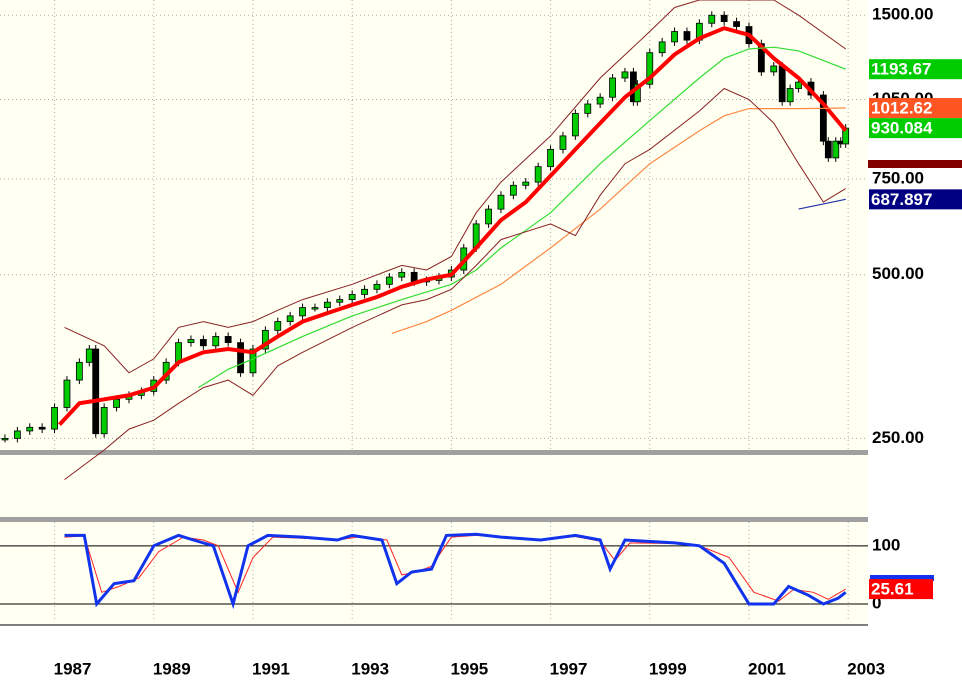  Describe the element at coordinates (73, 668) in the screenshot. I see `x-tick-label: 1987` at that location.